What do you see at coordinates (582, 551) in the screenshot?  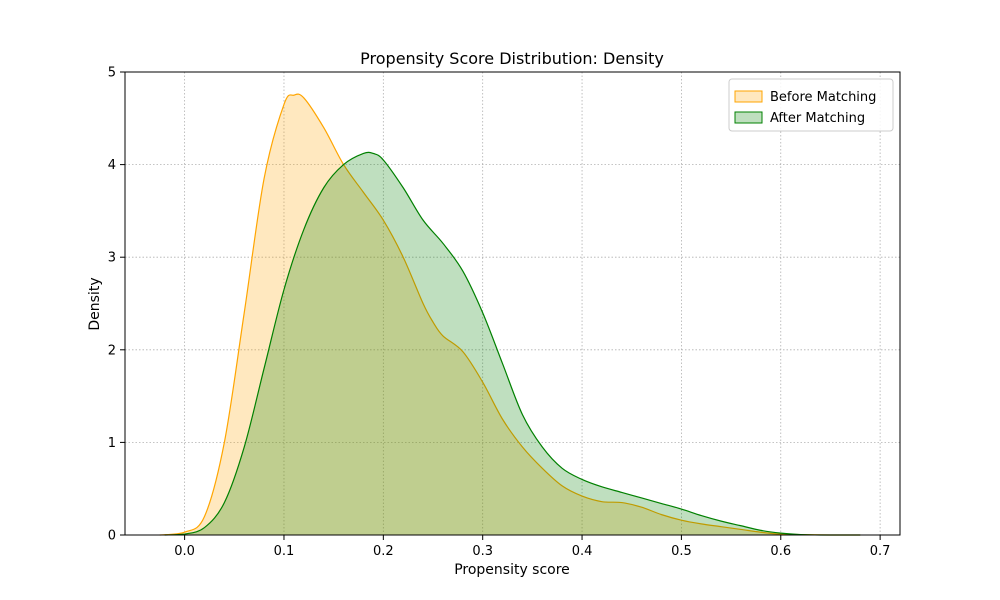 I see `x-tick-label: 0.4` at bounding box center [582, 551].